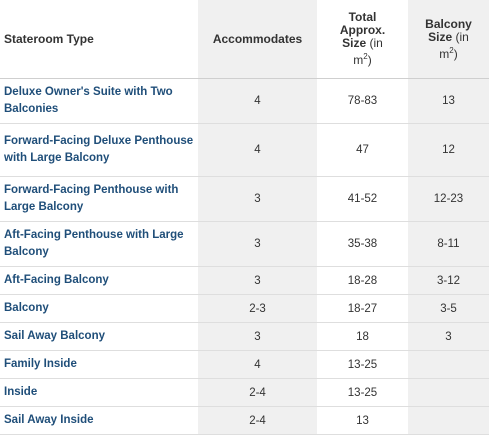  I want to click on table-row: Balcony 2-3 18-27 3-5, so click(244, 308).